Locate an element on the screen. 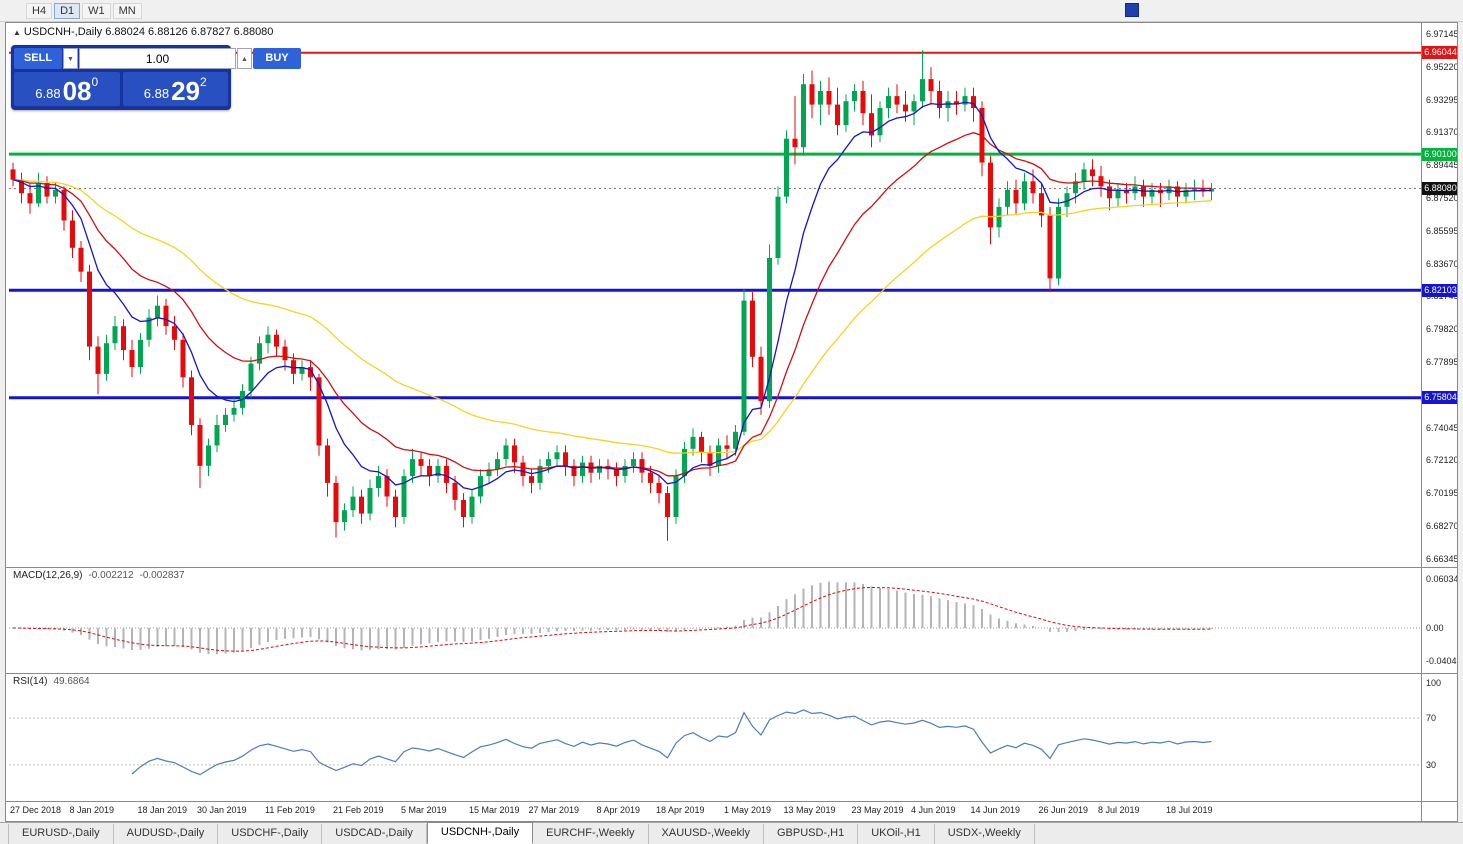 This screenshot has width=1463, height=844. date-label: 21 Feb 2019 is located at coordinates (358, 810).